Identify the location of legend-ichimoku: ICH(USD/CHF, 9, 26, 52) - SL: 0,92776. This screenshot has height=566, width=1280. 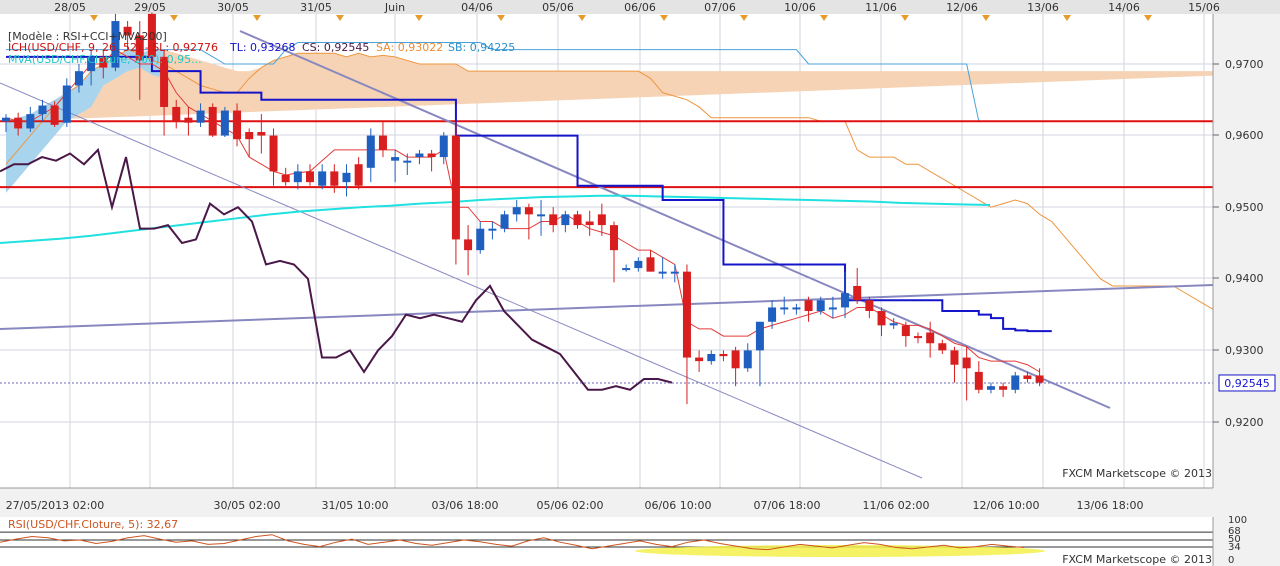
(113, 47).